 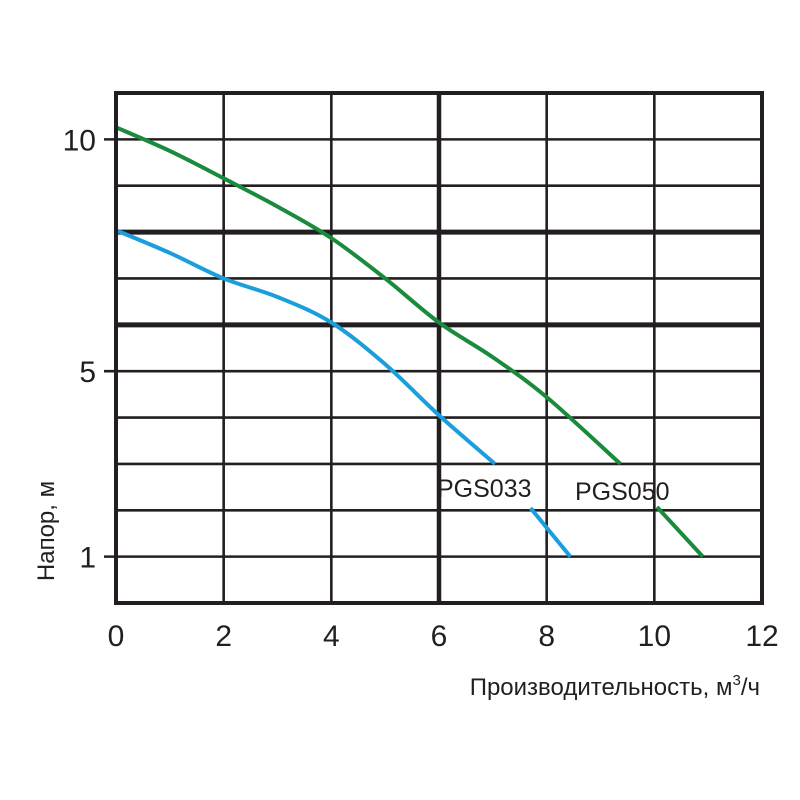 What do you see at coordinates (654, 636) in the screenshot?
I see `x-tick-label: 10` at bounding box center [654, 636].